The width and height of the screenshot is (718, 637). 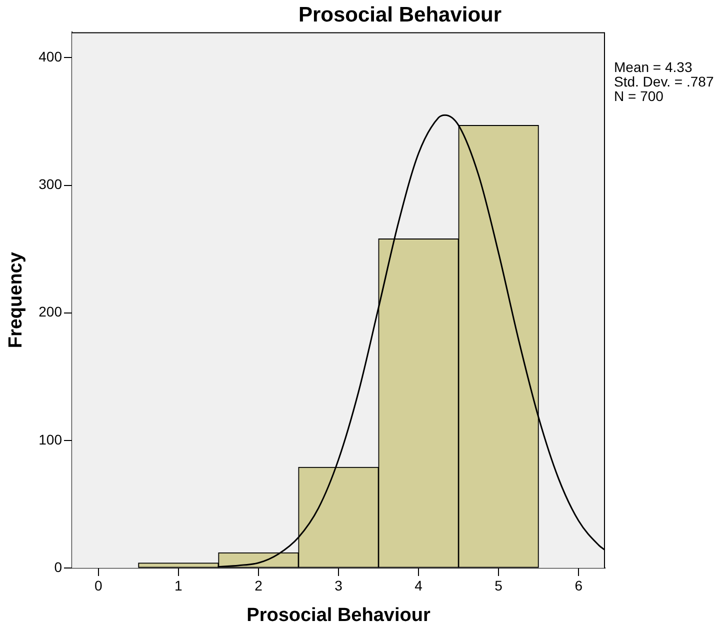 What do you see at coordinates (16, 300) in the screenshot?
I see `y-axis-title: Frequency` at bounding box center [16, 300].